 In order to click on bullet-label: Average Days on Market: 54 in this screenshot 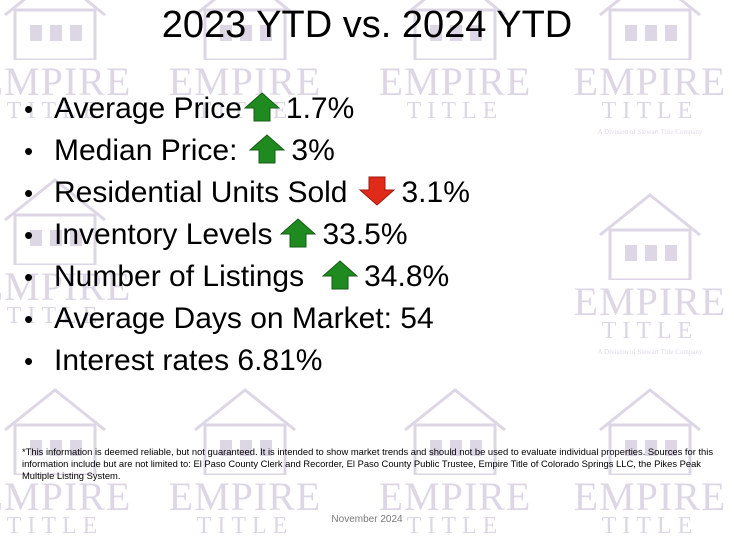, I will do `click(244, 318)`.